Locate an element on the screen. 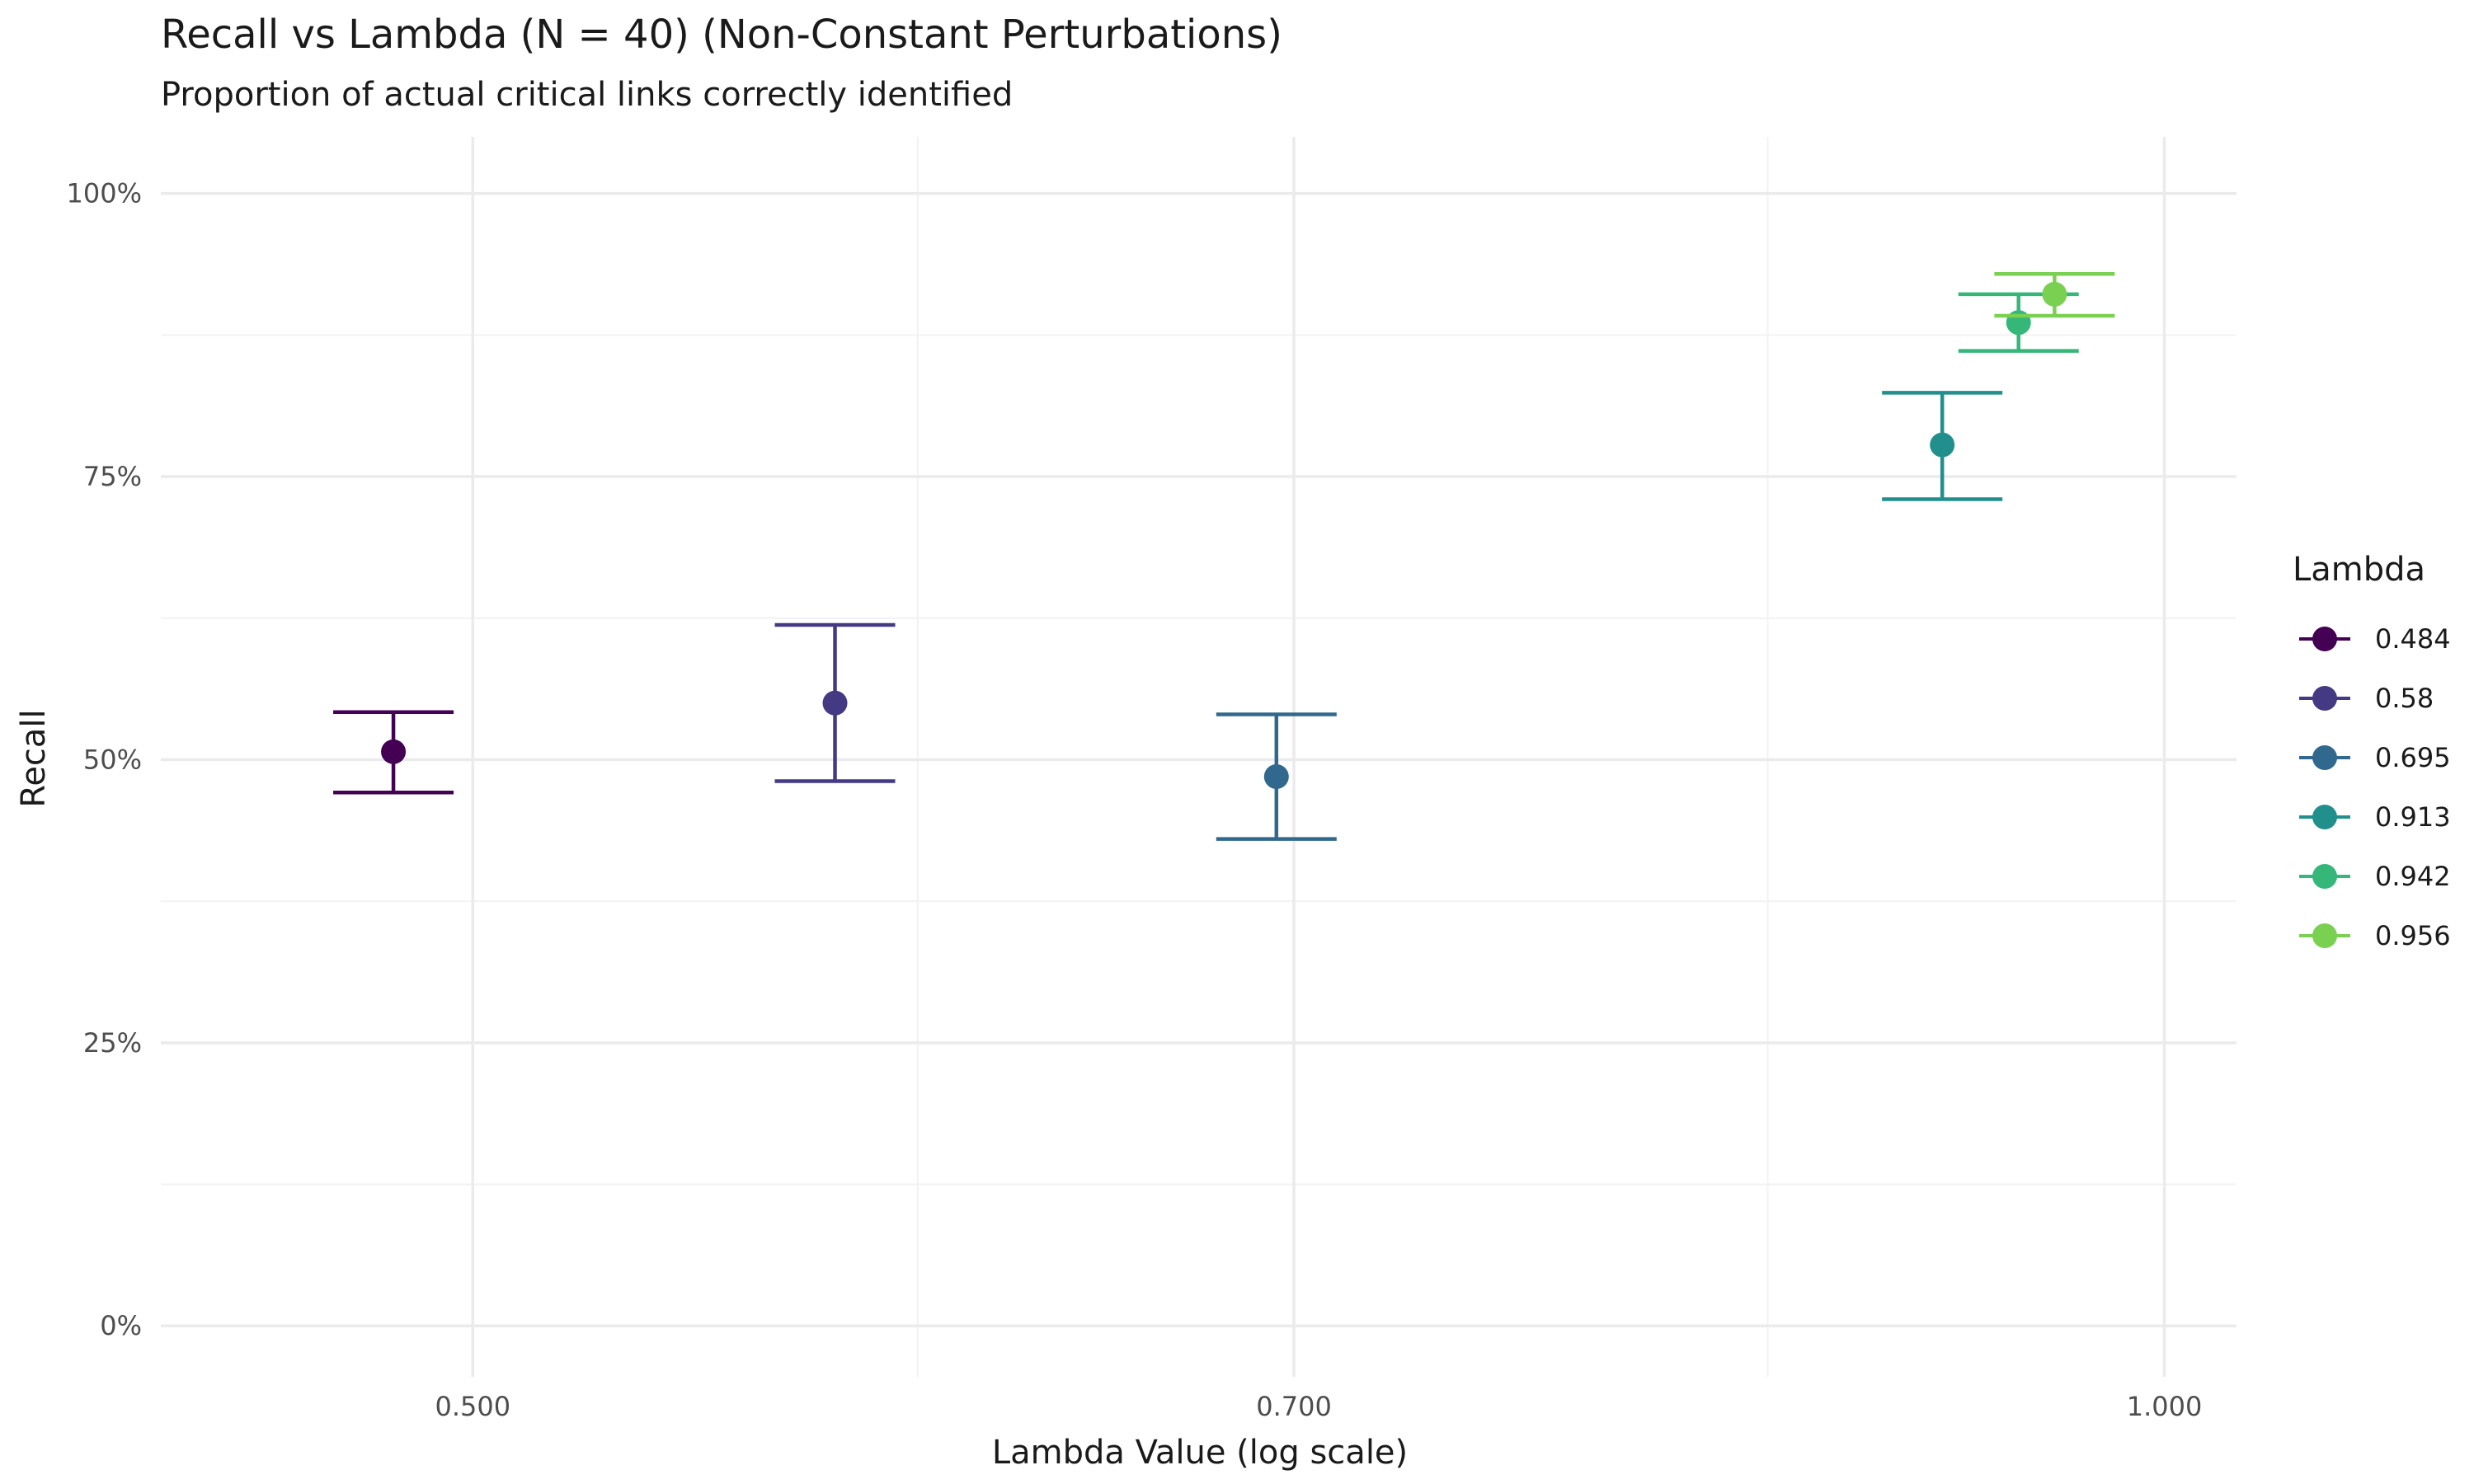 This screenshot has height=1484, width=2474. legend-item: 0.942 is located at coordinates (2375, 876).